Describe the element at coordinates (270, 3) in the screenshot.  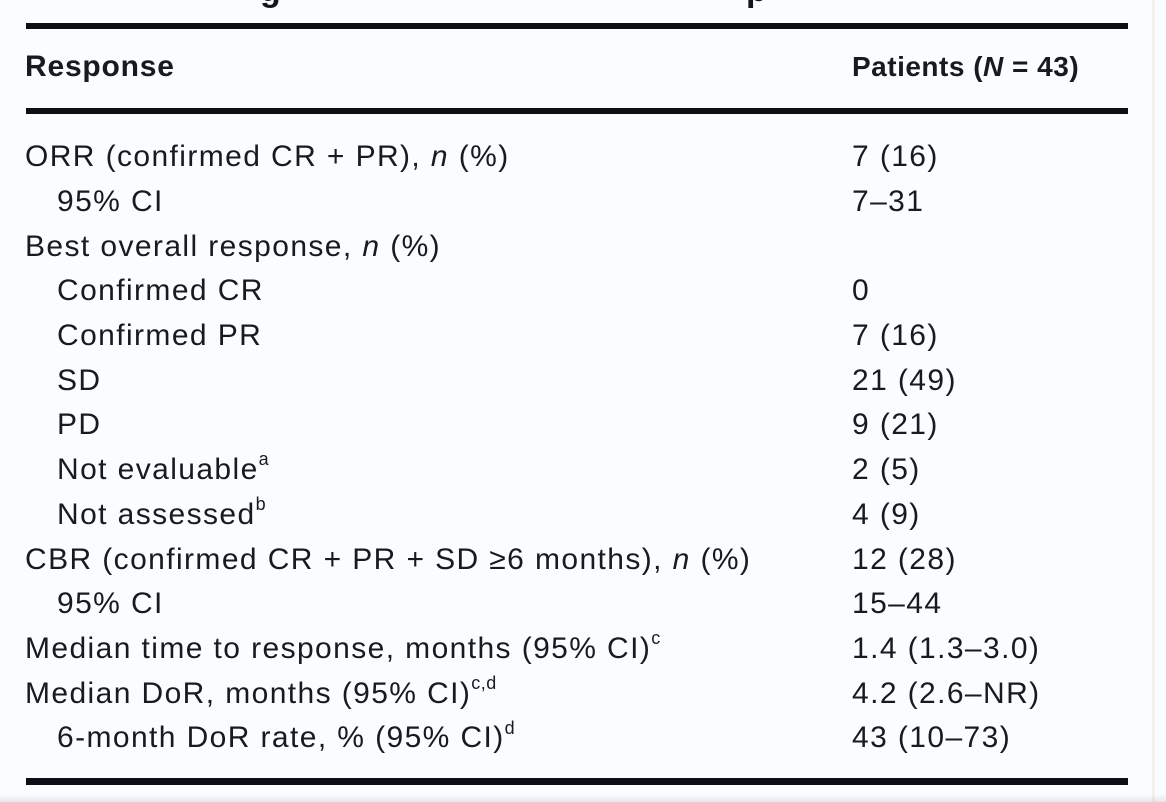
I see `caption-descender-fragment: g` at that location.